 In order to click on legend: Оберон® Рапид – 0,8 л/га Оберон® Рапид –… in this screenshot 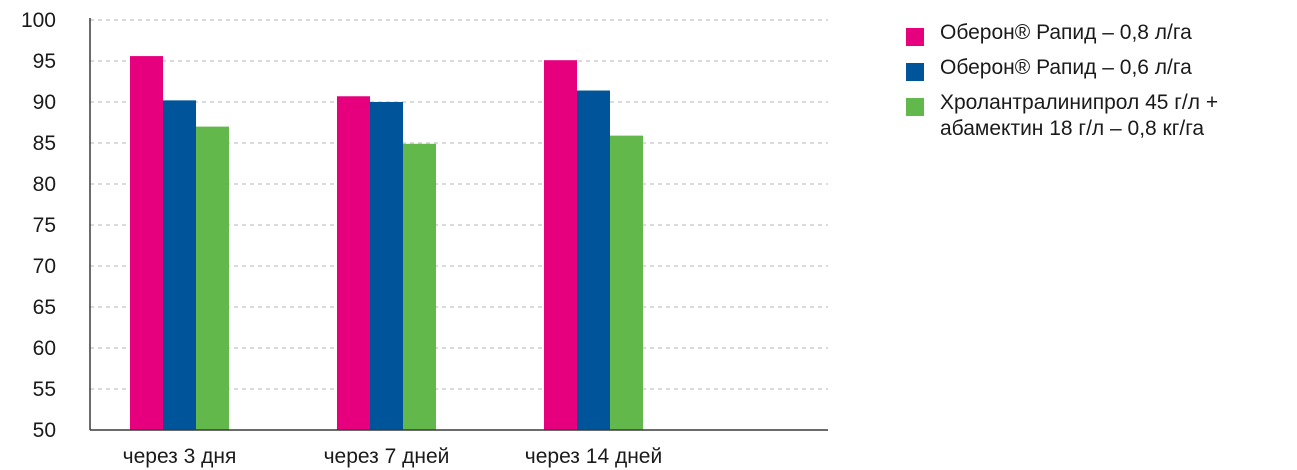, I will do `click(1098, 85)`.